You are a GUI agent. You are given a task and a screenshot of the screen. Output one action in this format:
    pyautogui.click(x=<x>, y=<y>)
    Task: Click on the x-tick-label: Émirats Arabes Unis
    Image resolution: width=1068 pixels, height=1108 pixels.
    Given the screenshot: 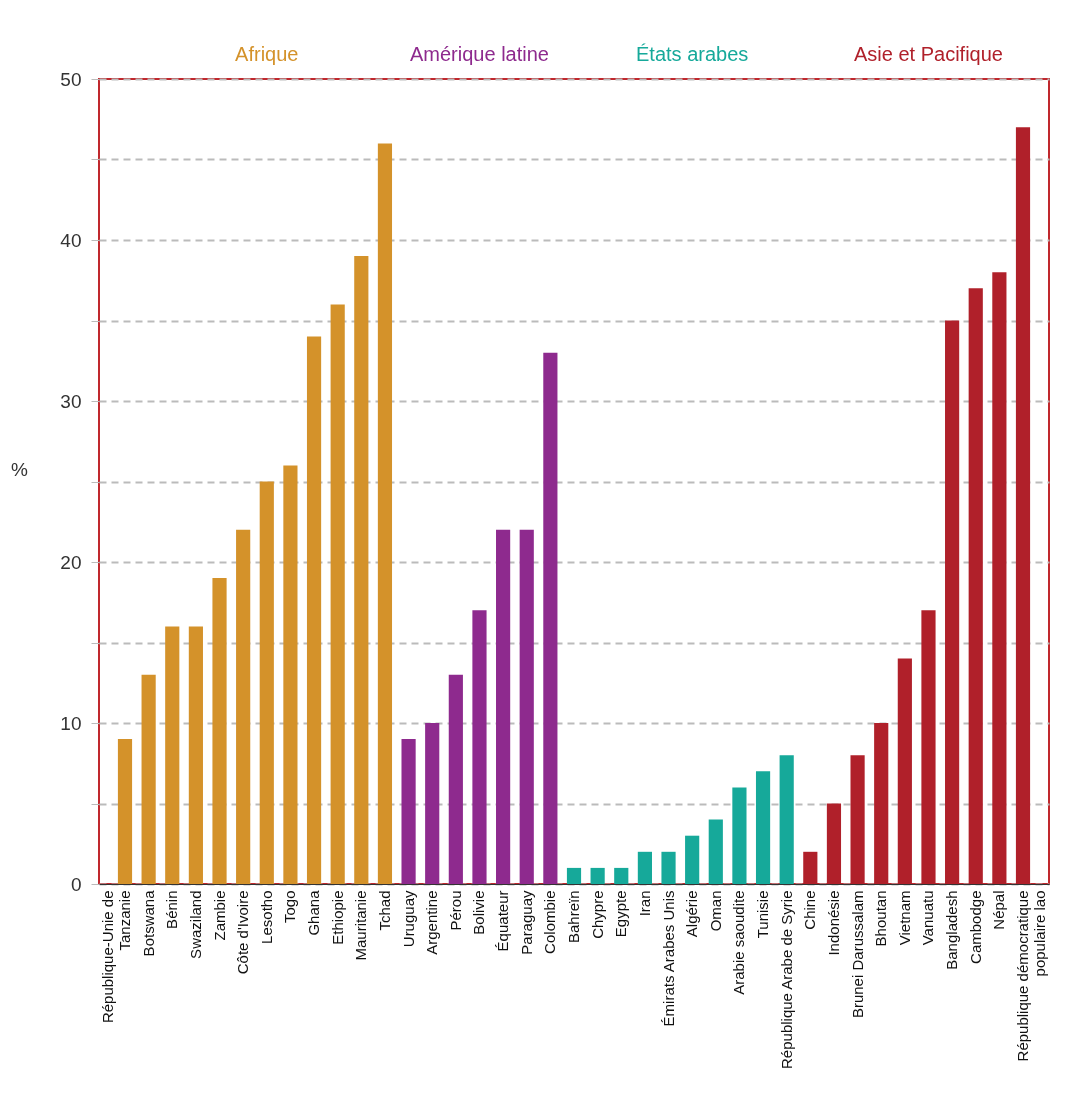 What is the action you would take?
    pyautogui.click(x=668, y=958)
    